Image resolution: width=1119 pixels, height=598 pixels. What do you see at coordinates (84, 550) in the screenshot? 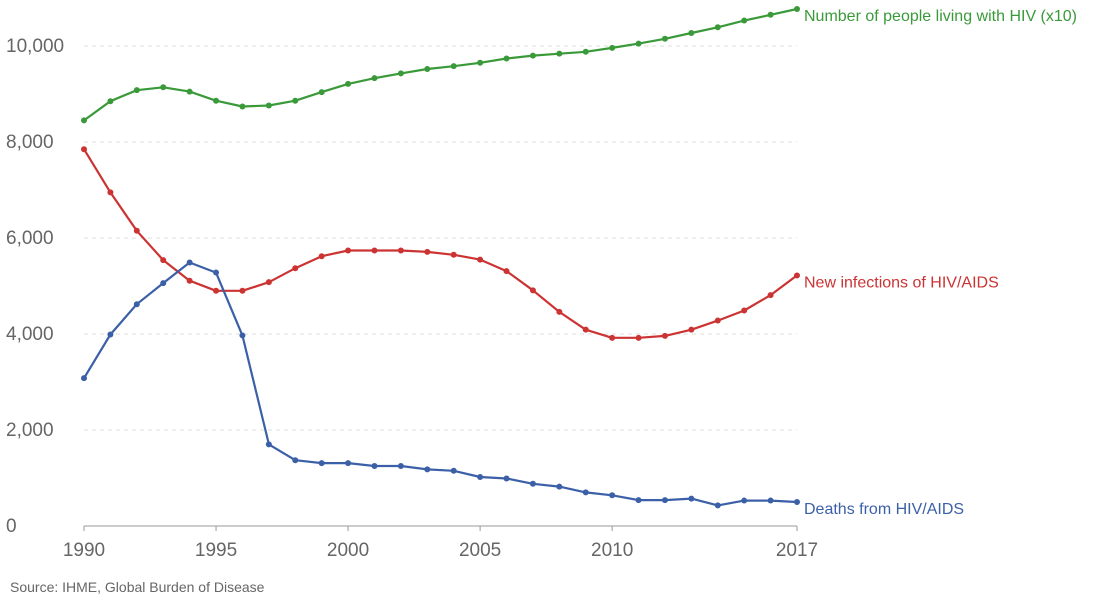
I see `x-tick-label: 1990` at bounding box center [84, 550].